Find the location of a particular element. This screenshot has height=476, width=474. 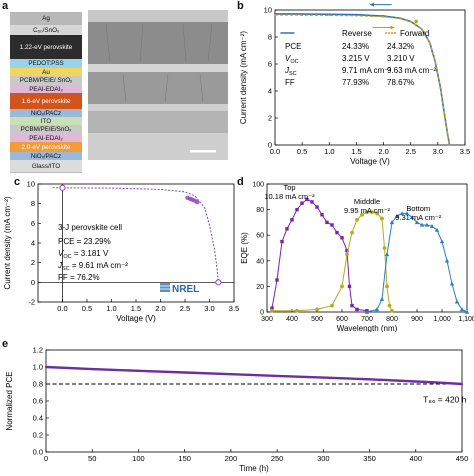

x-tick-label: 450 is located at coordinates (462, 458).